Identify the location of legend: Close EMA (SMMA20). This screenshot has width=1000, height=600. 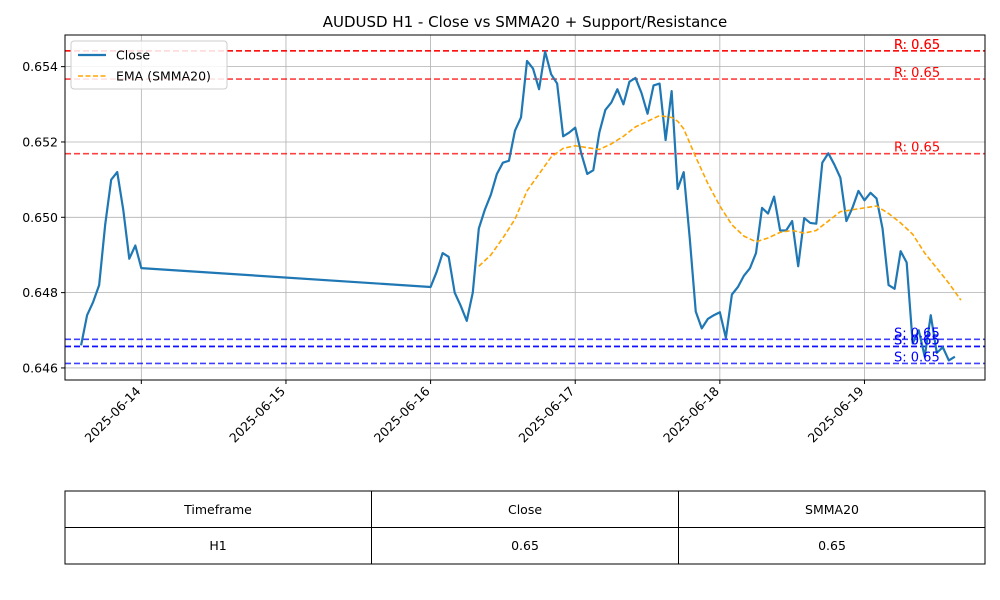
(149, 65).